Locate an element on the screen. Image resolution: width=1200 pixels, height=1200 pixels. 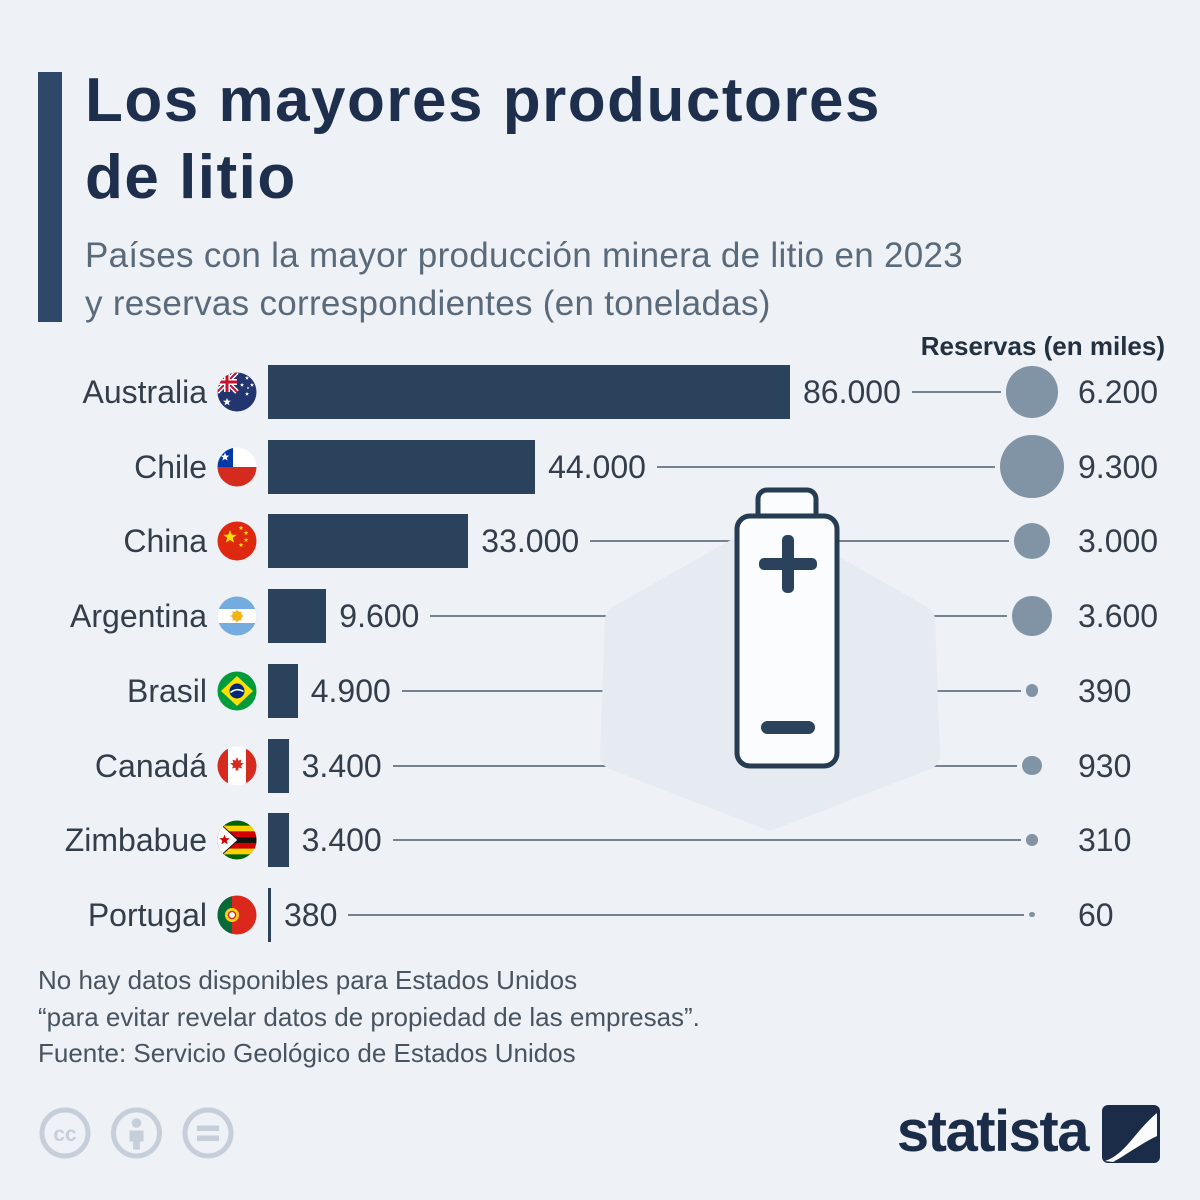
country-label: Brasil is located at coordinates (166, 690).